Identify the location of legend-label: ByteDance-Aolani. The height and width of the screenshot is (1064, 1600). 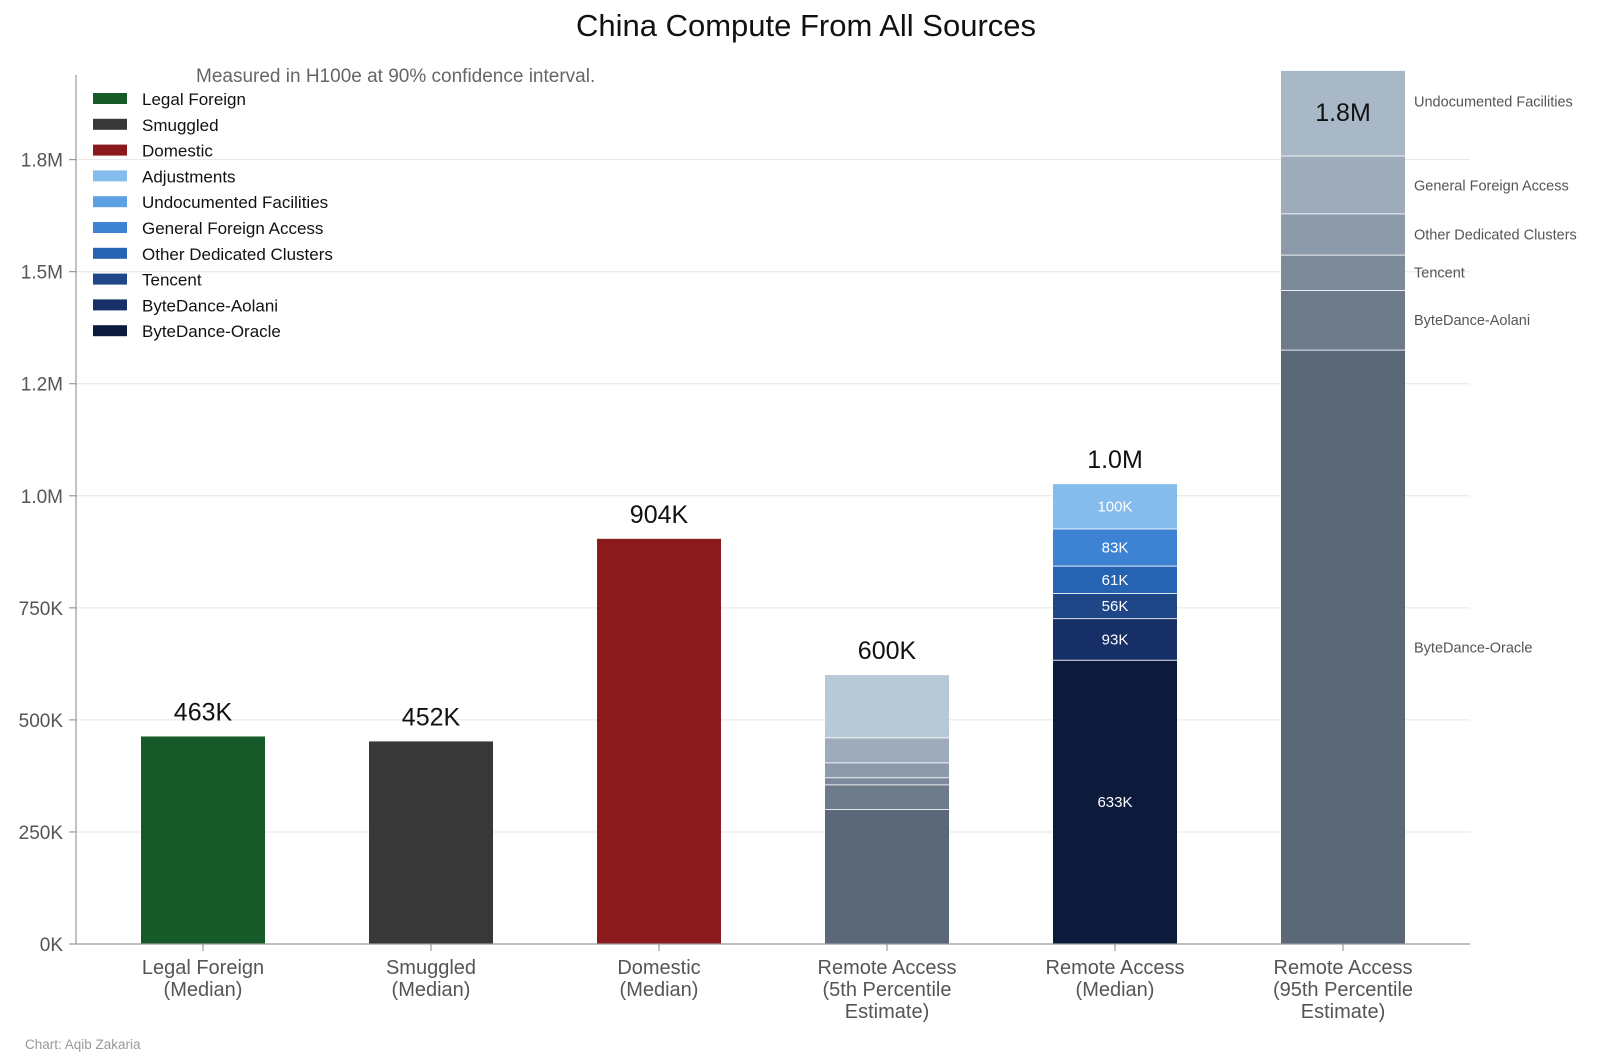
(210, 305).